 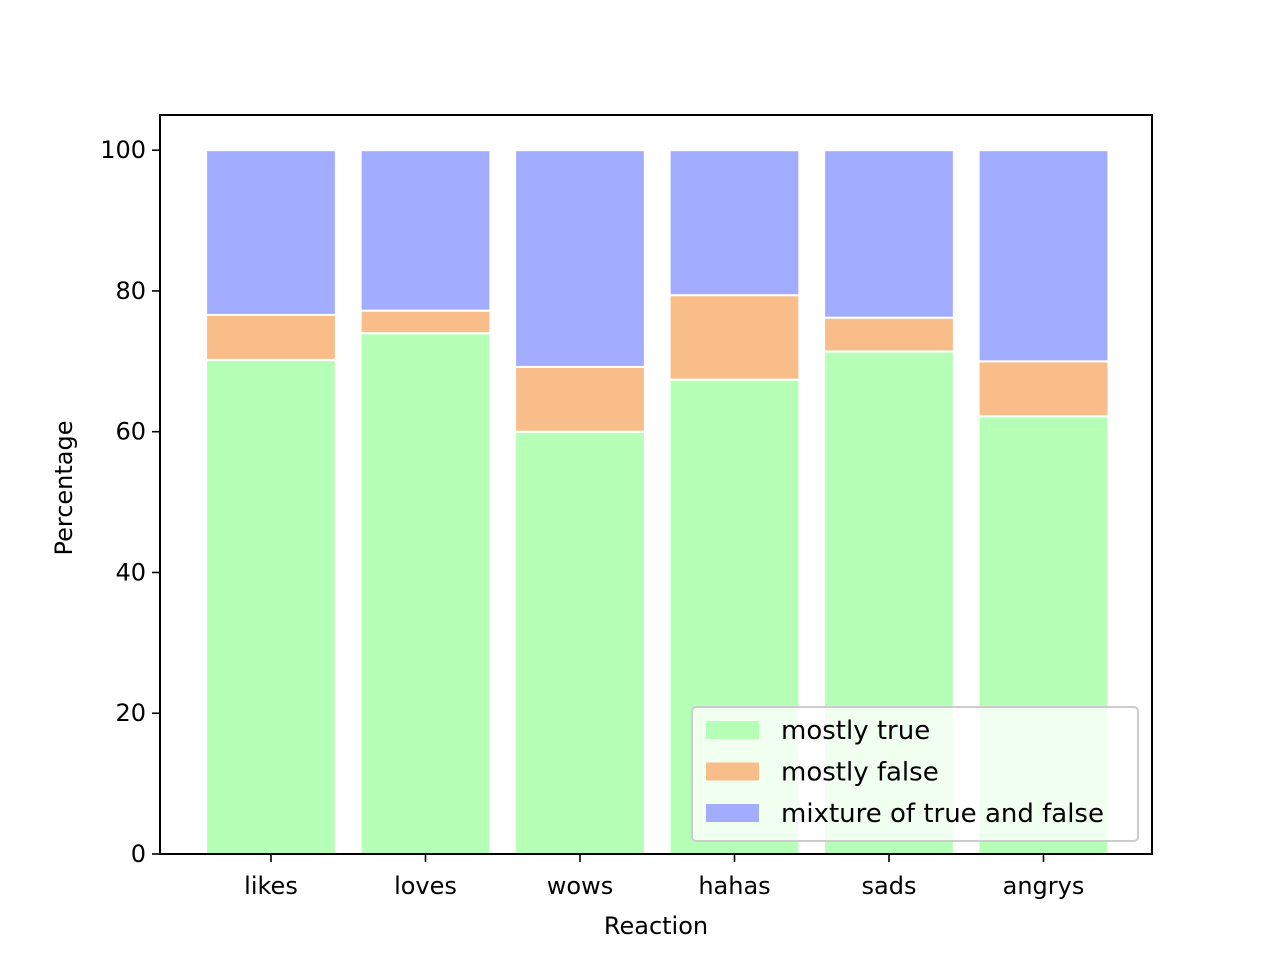 I want to click on x-tick-label-loves: loves, so click(x=425, y=886).